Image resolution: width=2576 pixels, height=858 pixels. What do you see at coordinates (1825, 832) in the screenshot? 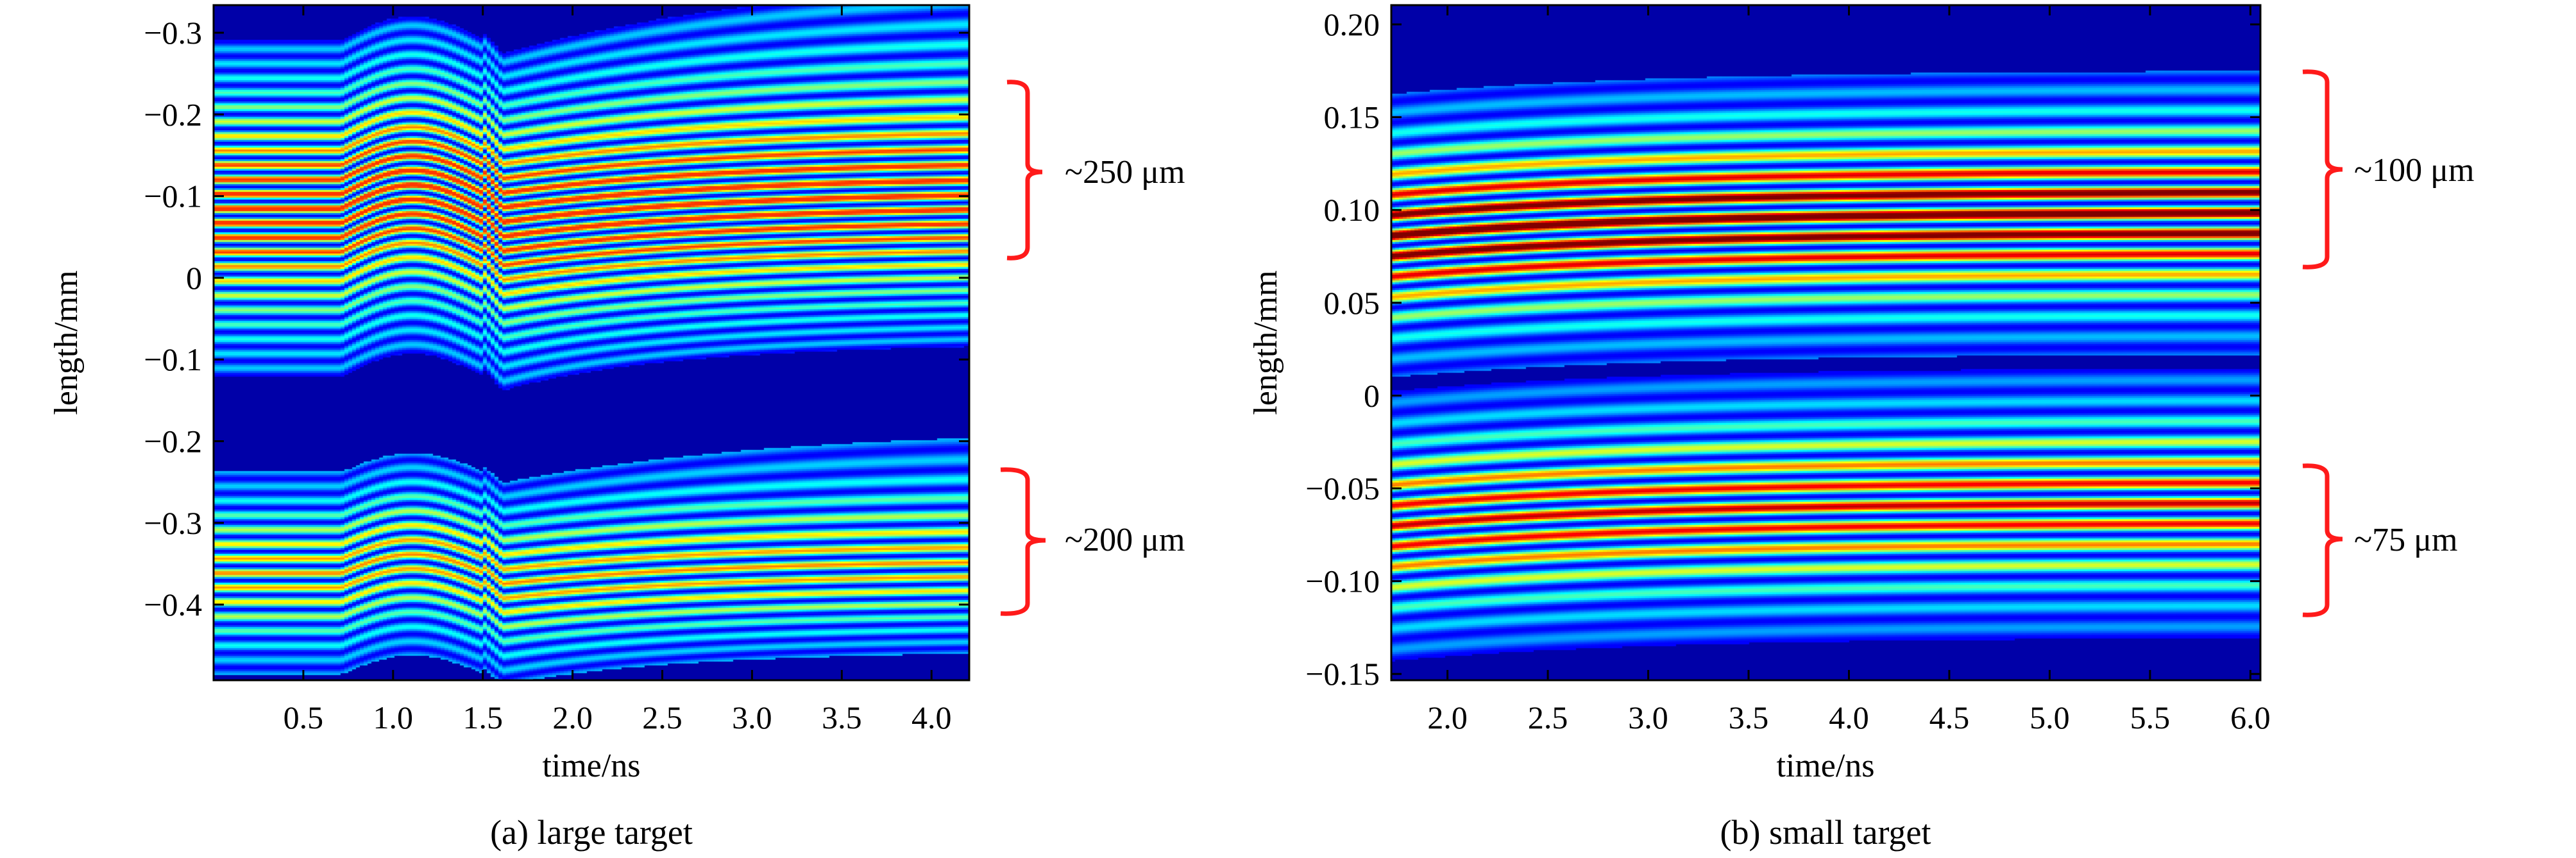
I see `caption: (b) small target` at bounding box center [1825, 832].